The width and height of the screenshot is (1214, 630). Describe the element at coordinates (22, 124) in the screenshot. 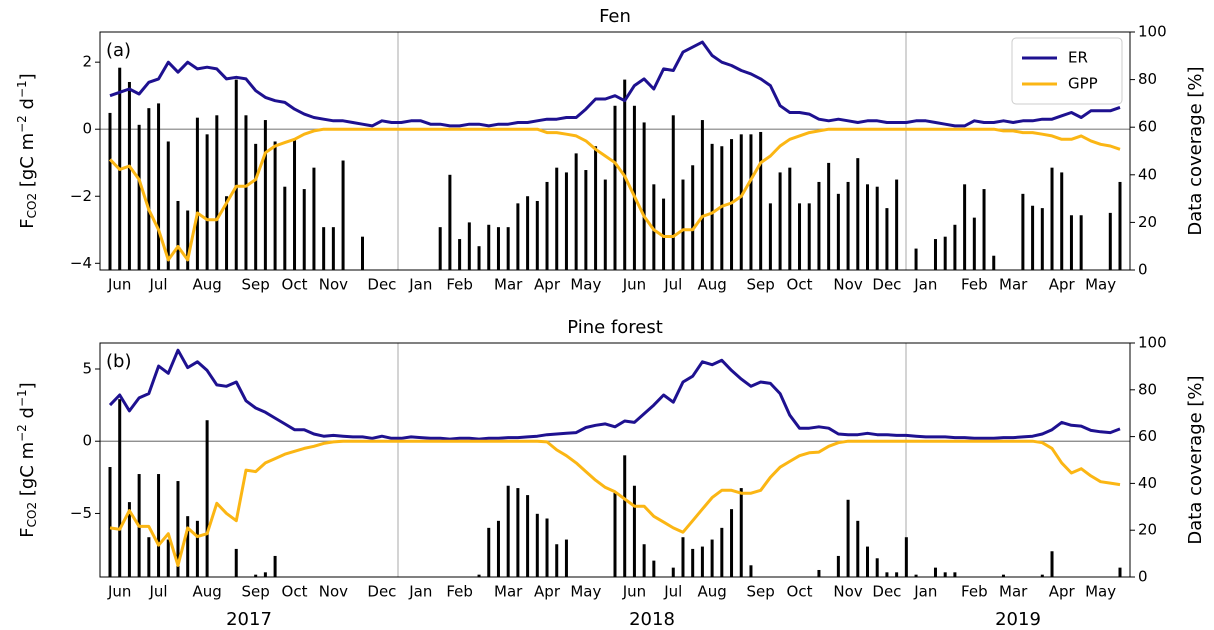

I see `y-axis-label-part: −2` at that location.